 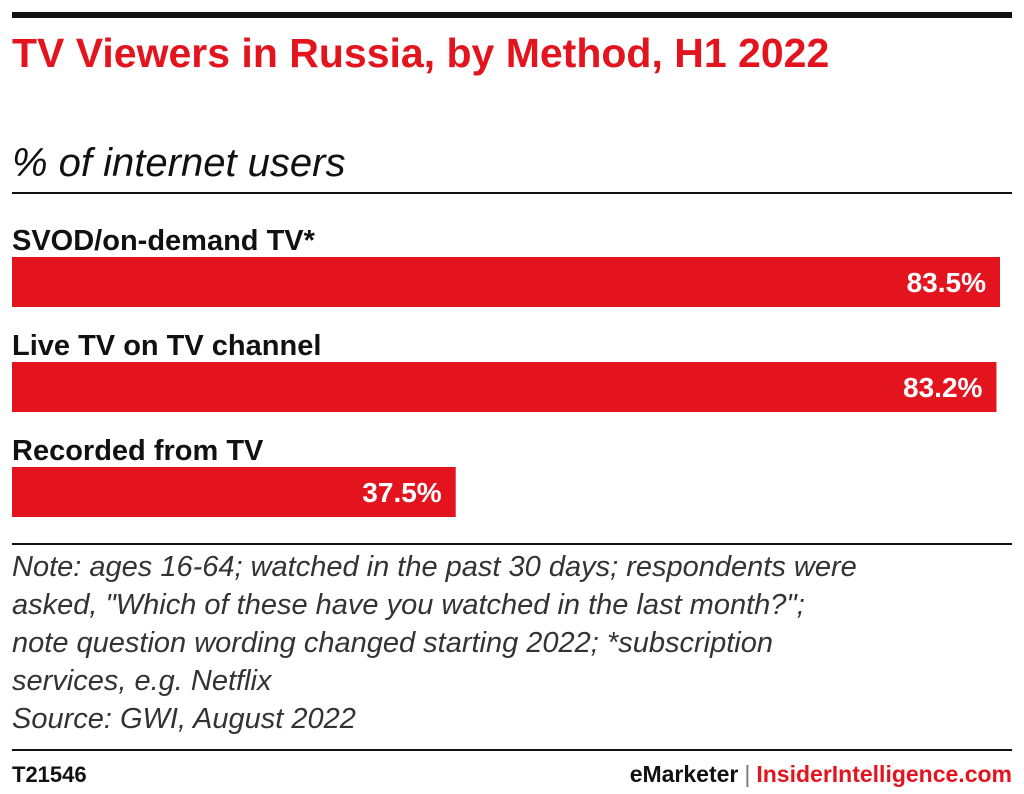 I want to click on source-line: Source: GWI, August 2022, so click(x=184, y=719).